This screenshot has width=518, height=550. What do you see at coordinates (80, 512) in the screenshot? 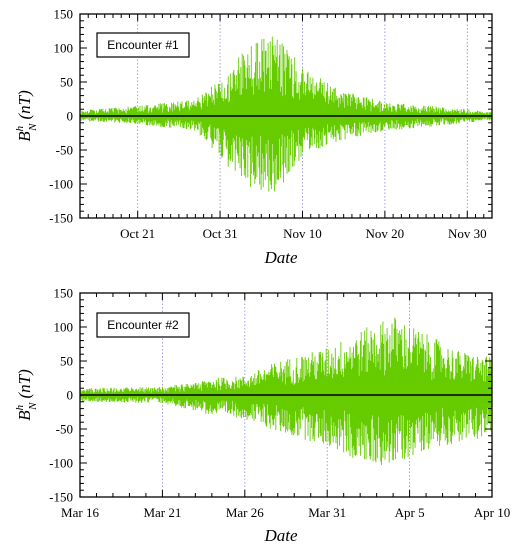
I see `x-tick-label: Mar 16` at bounding box center [80, 512].